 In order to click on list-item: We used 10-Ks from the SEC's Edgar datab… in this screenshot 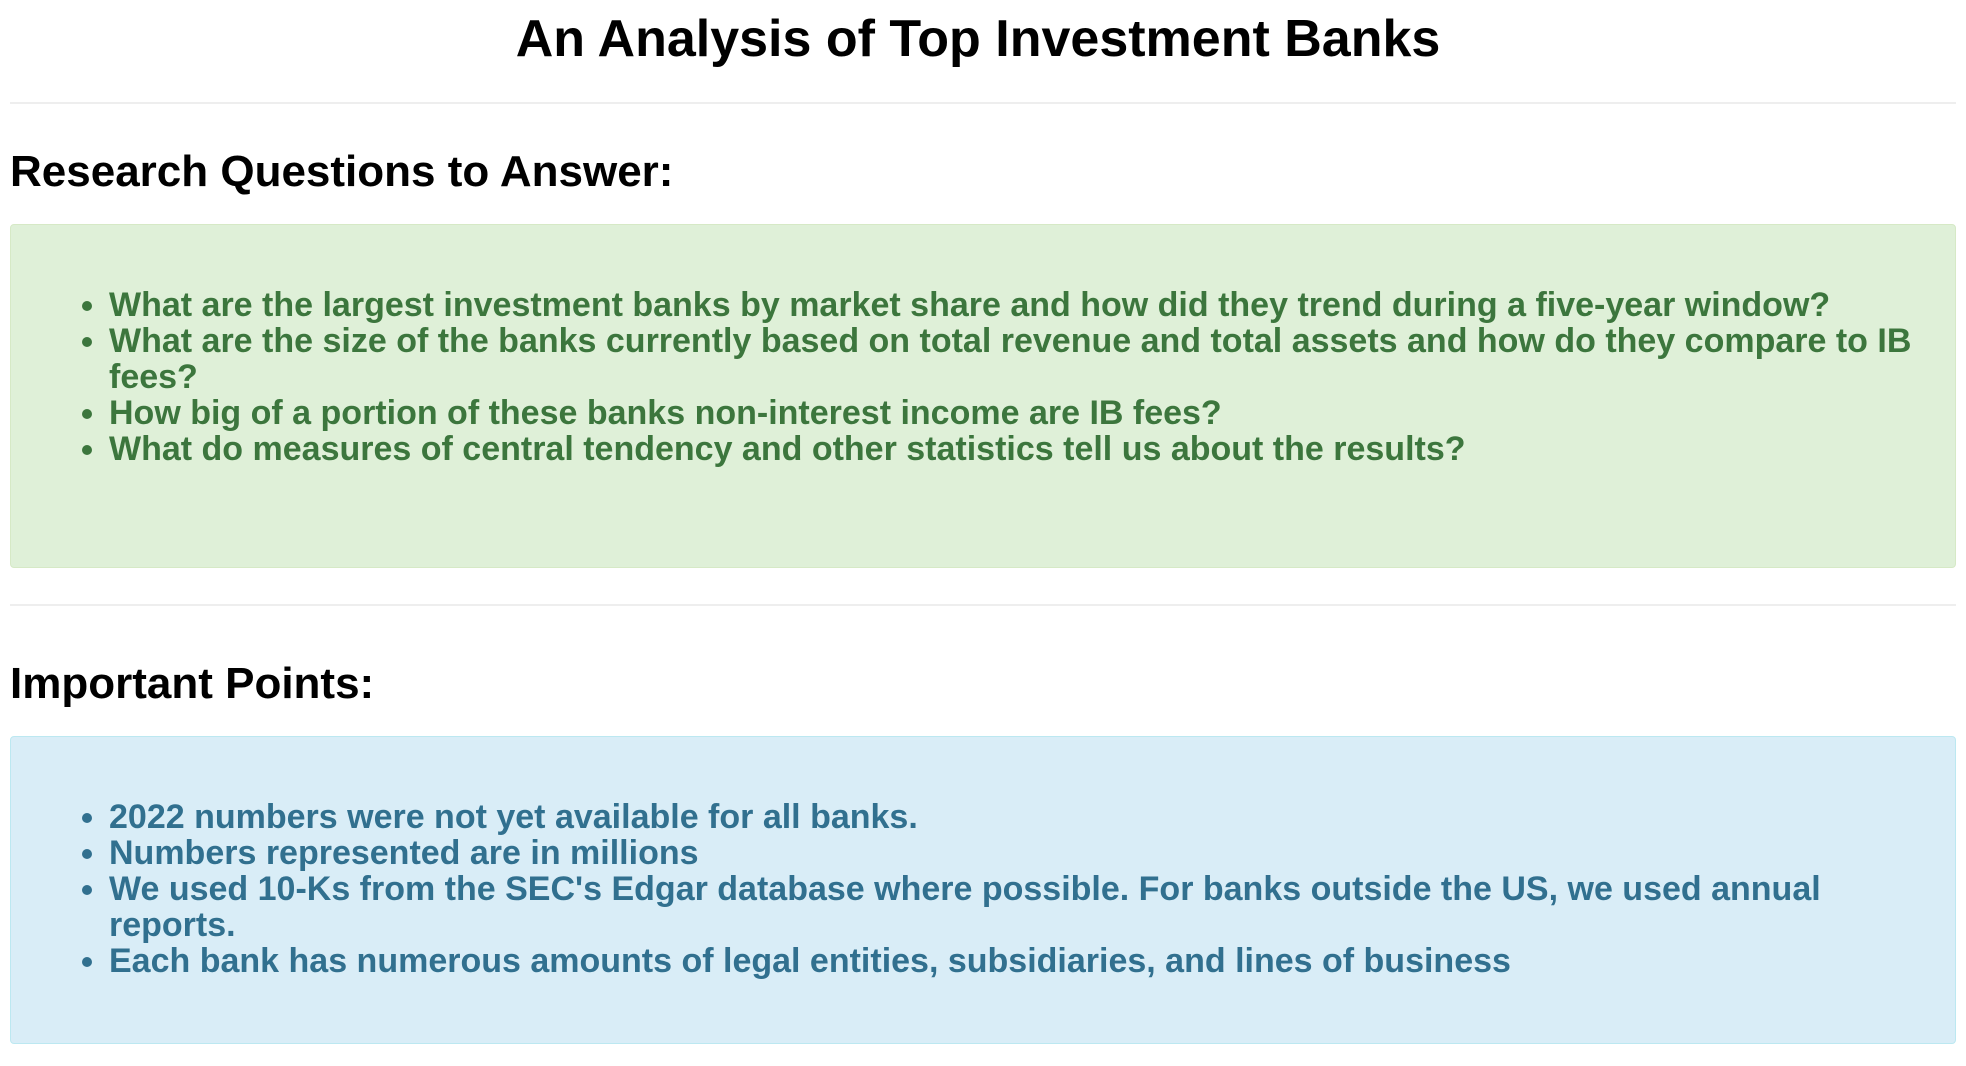, I will do `click(1012, 907)`.